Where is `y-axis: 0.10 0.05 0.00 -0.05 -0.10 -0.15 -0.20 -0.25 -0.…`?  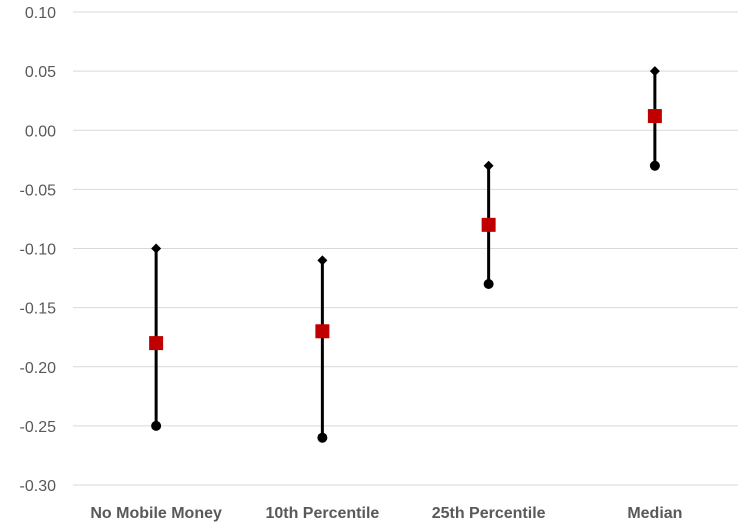
y-axis: 0.10 0.05 0.00 -0.05 -0.10 -0.15 -0.20 -0.25 -0.… is located at coordinates (38, 250).